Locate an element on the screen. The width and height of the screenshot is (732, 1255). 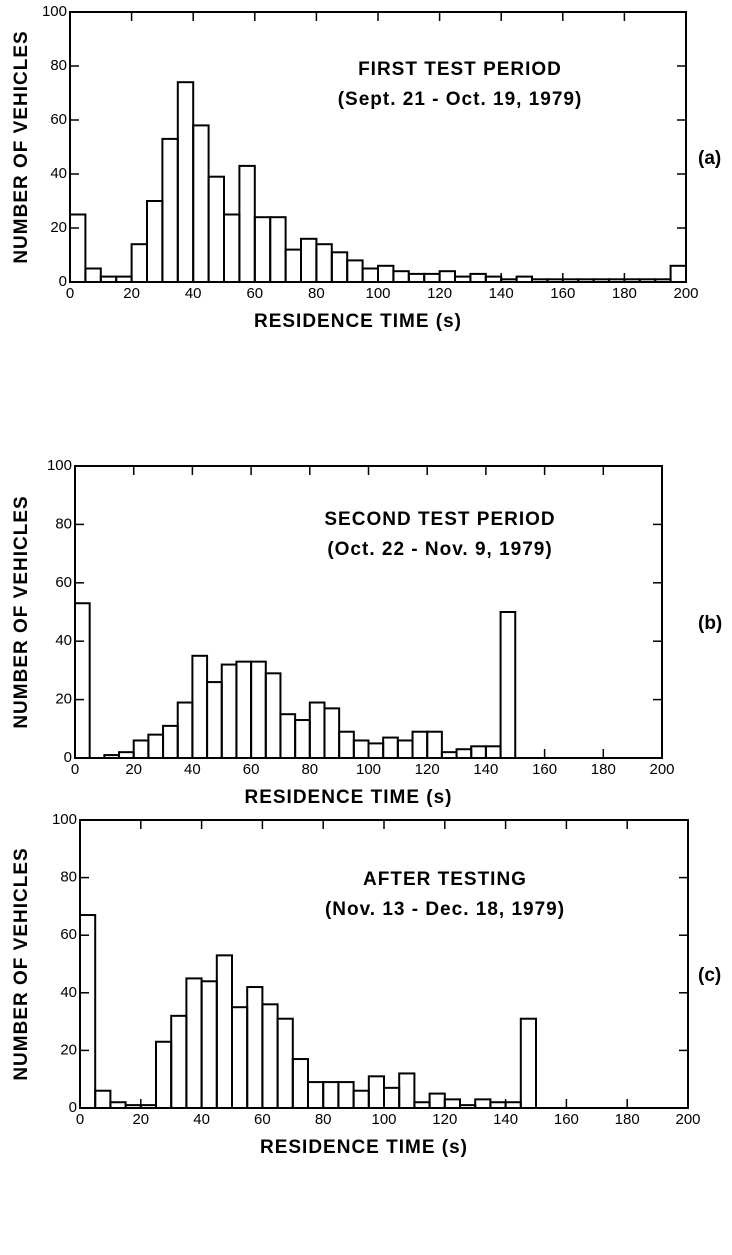
panel-label: (b) is located at coordinates (710, 623).